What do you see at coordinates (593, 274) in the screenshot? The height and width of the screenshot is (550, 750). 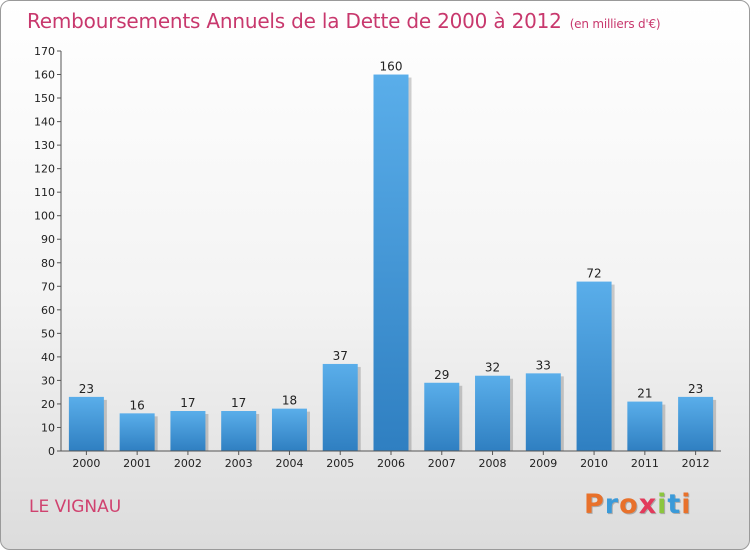 I see `bar-value-label: 72` at bounding box center [593, 274].